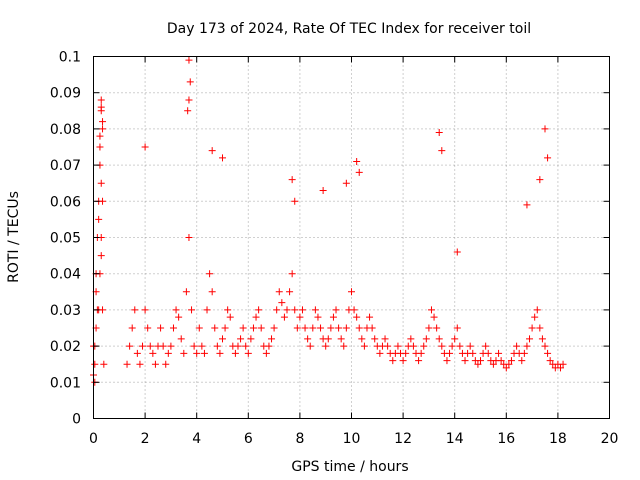 This screenshot has height=480, width=640. Describe the element at coordinates (65, 311) in the screenshot. I see `y-tick-label: 0.03` at that location.